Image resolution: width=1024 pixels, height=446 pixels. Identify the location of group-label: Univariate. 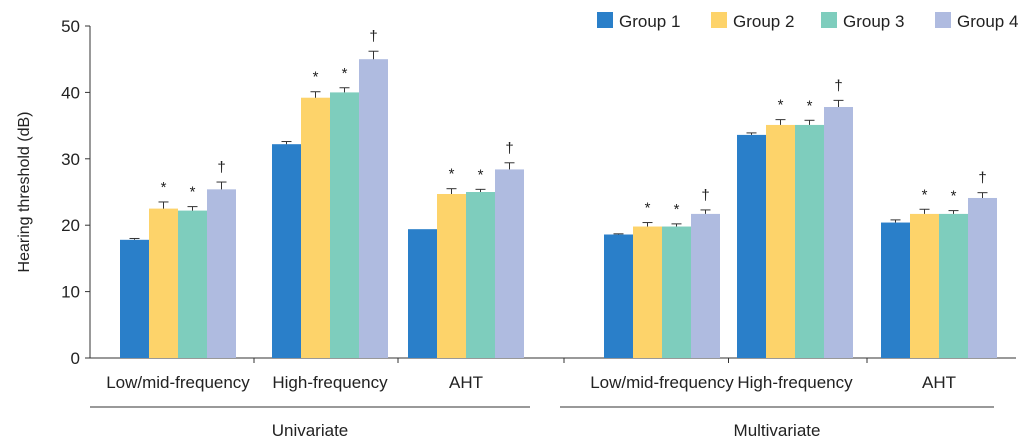
(310, 430).